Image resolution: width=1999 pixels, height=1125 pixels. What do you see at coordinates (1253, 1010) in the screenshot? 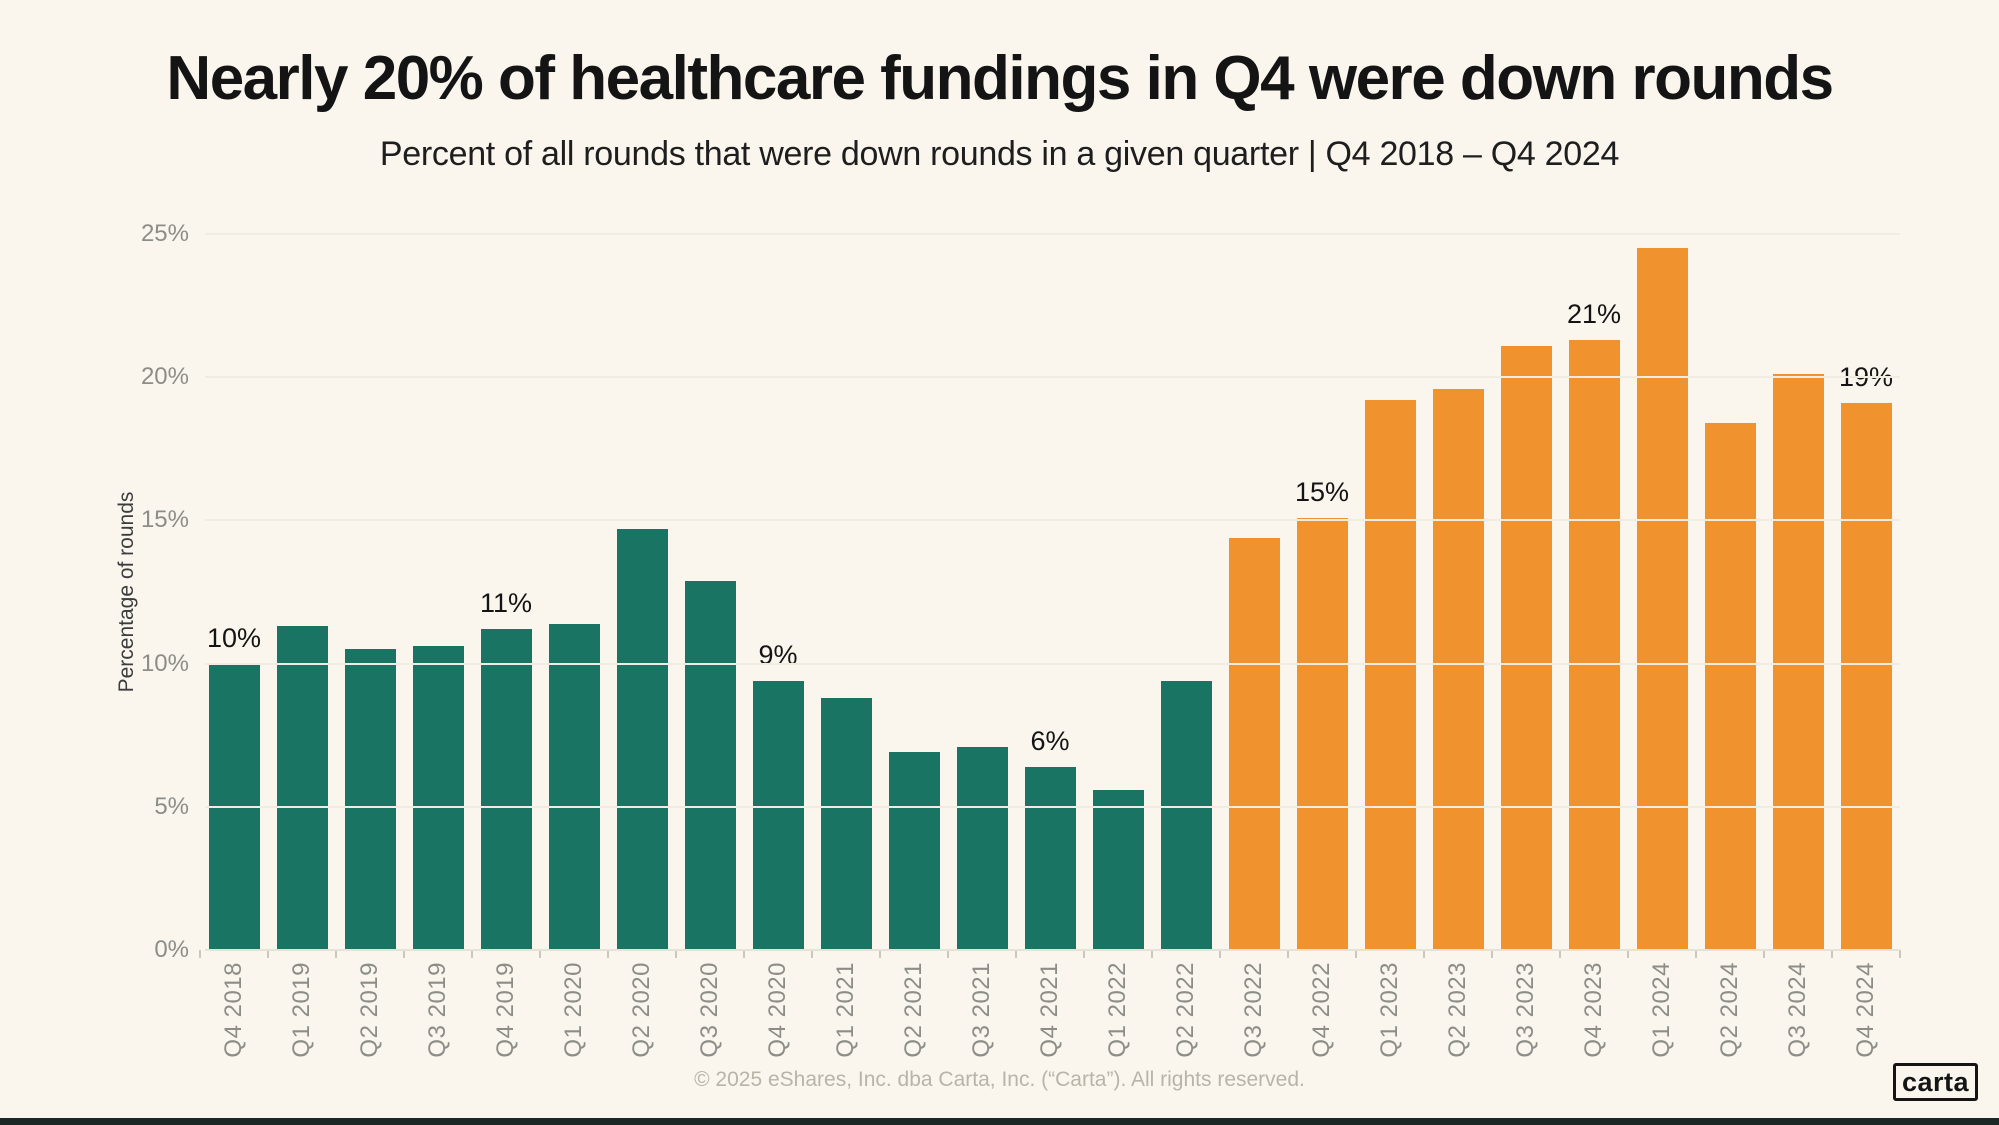
I see `x-tick-label: Q3 2022` at bounding box center [1253, 1010].